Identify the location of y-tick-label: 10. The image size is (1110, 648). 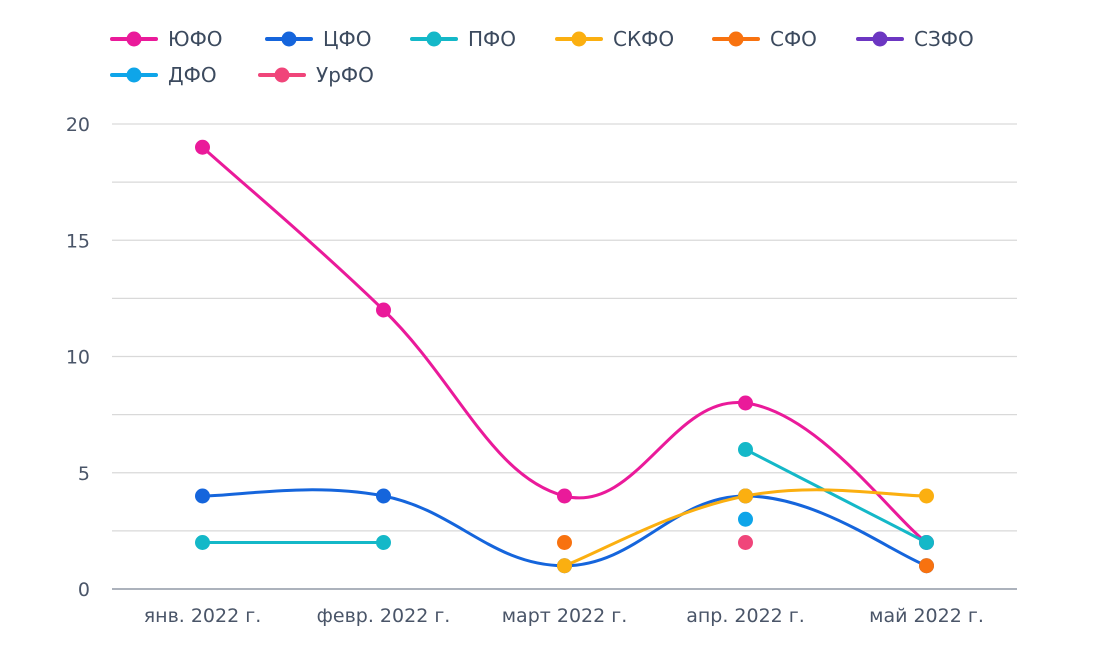
(78, 358).